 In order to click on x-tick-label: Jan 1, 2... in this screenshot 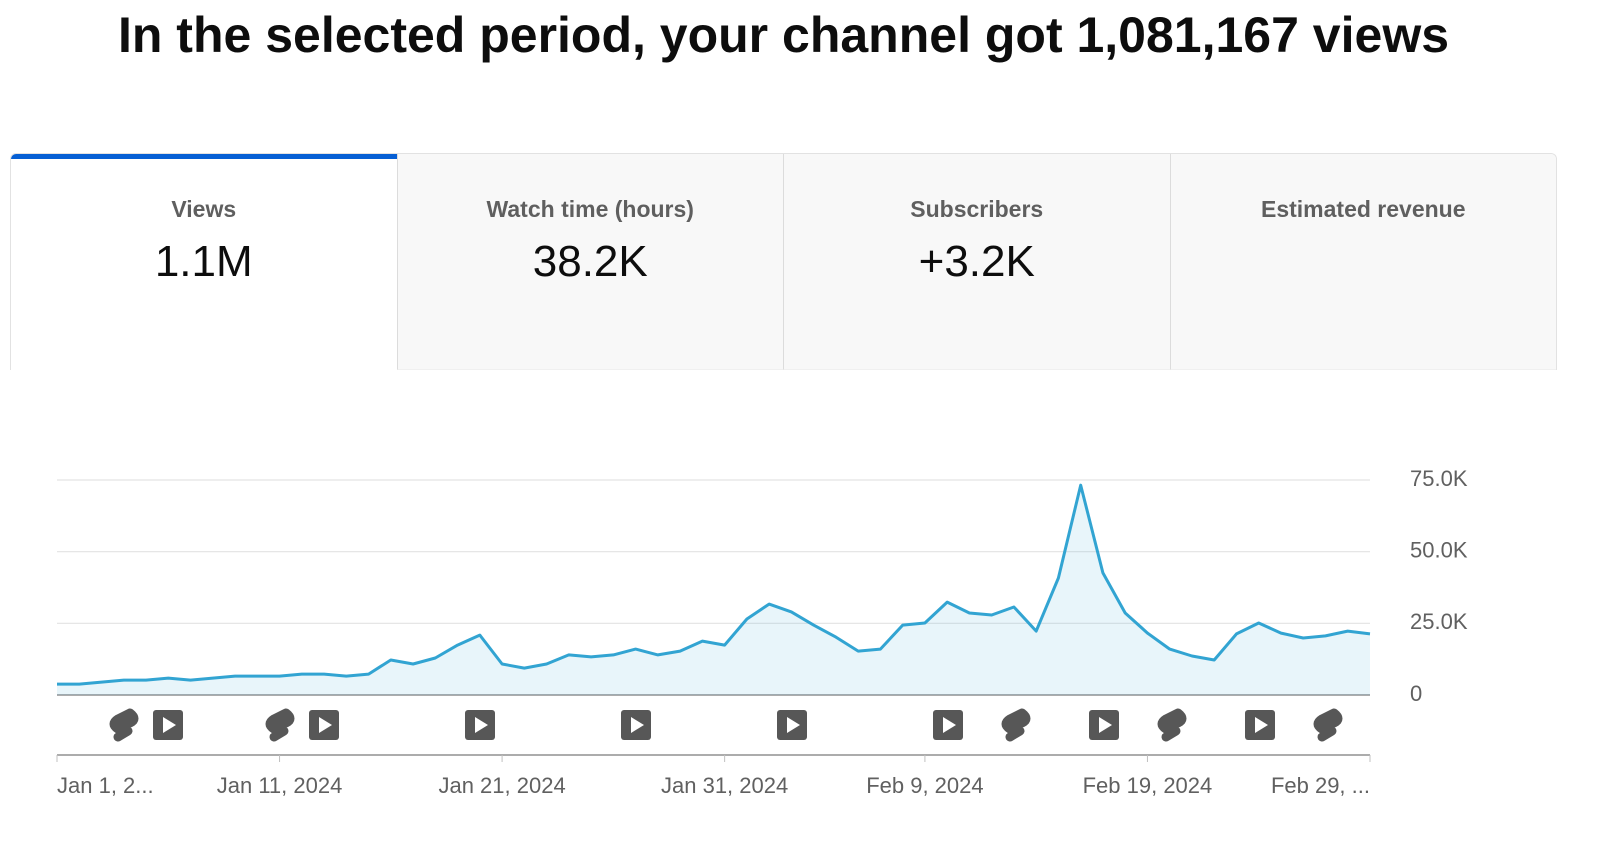, I will do `click(105, 785)`.